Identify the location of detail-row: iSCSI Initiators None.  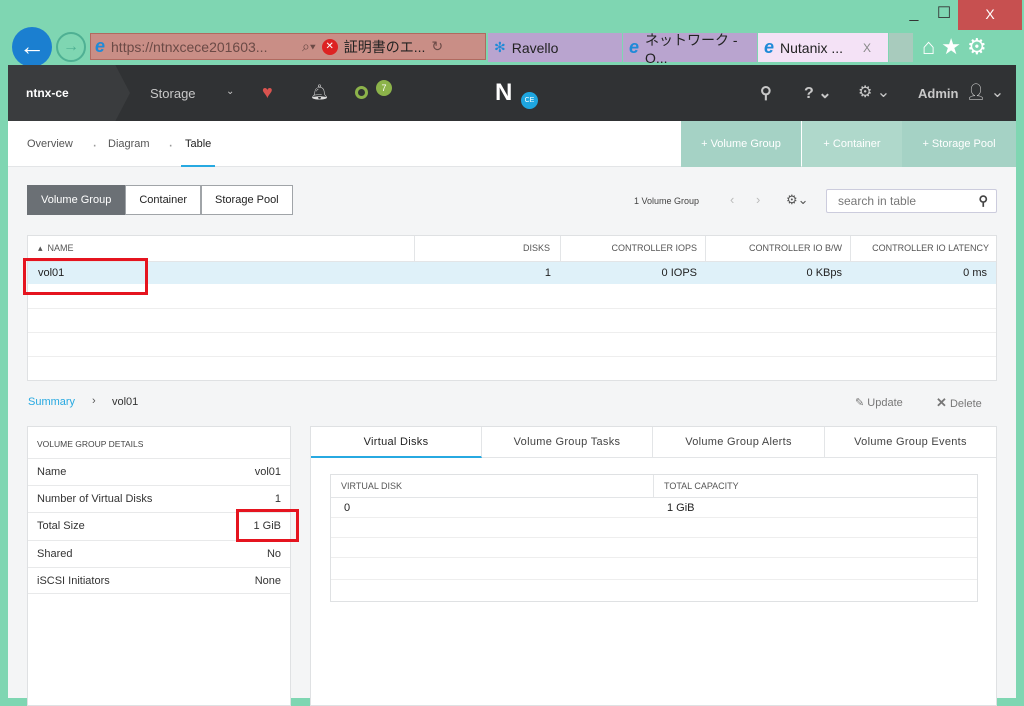
(159, 580).